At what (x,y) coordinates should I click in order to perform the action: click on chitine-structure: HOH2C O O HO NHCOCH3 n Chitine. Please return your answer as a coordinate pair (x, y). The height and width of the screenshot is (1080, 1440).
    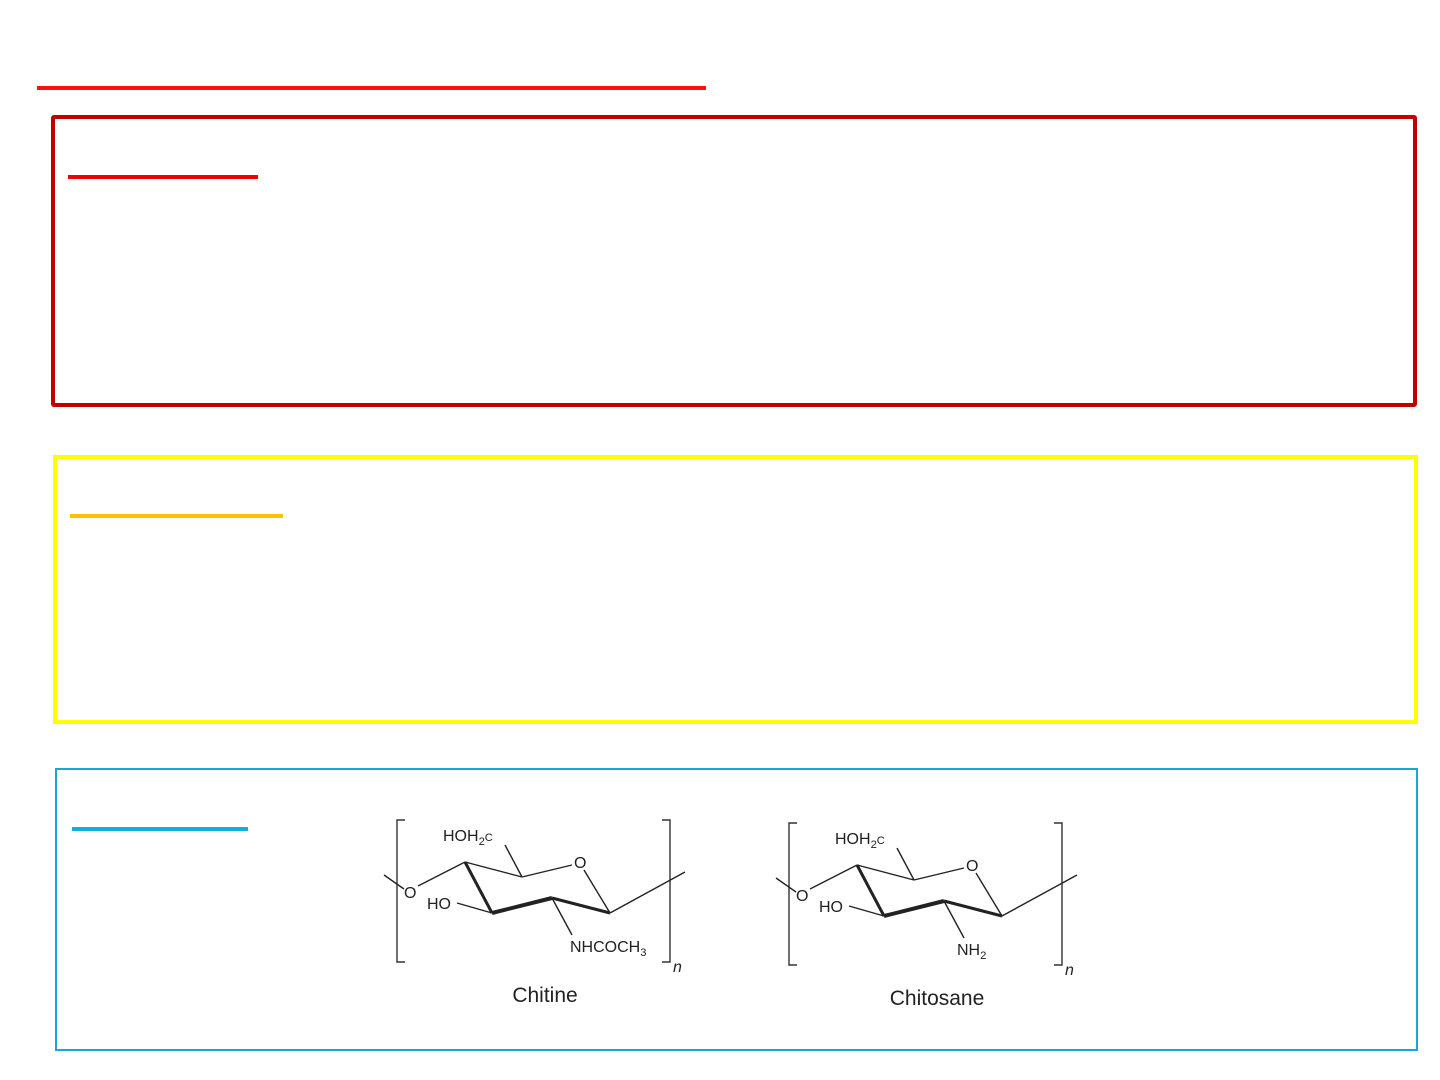
    Looking at the image, I should click on (534, 913).